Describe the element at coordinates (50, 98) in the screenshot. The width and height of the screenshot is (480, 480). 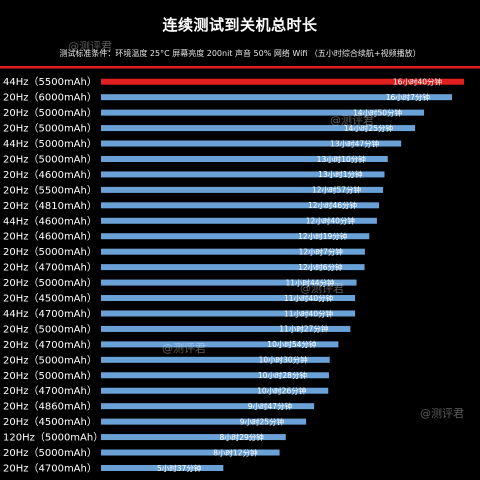
I see `category-label: 20Hz（6000mAh）` at that location.